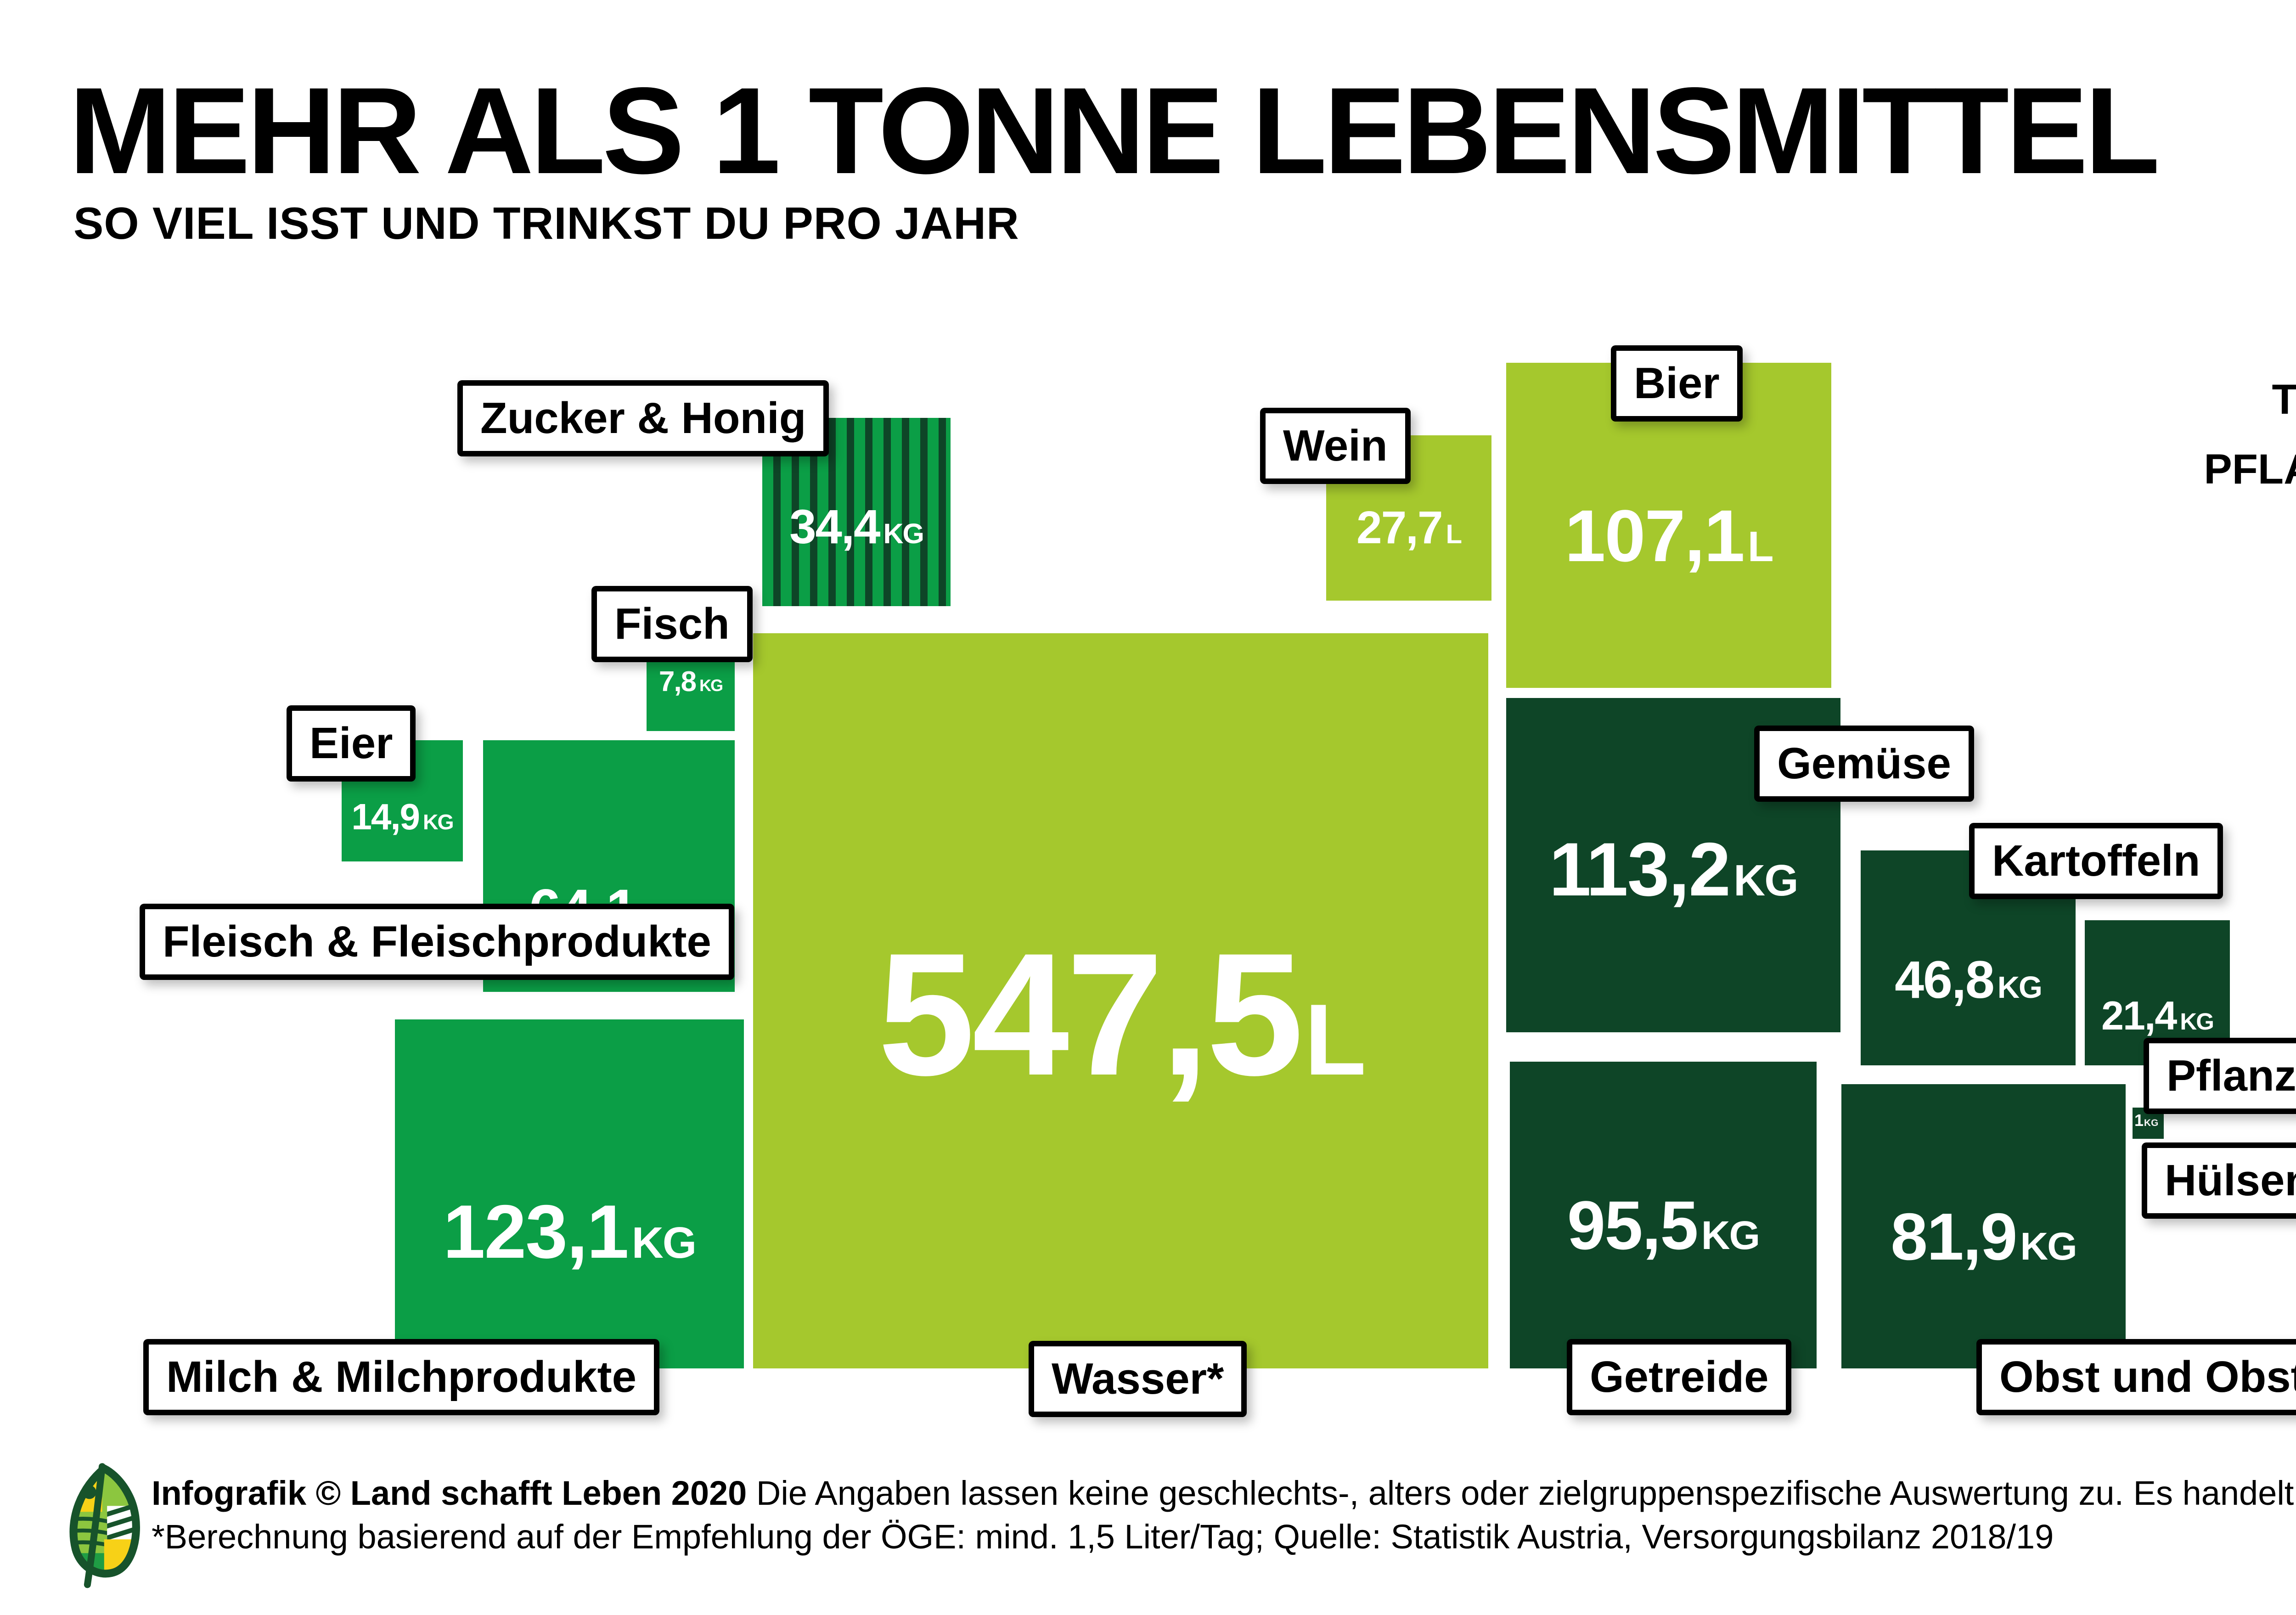 Image resolution: width=2296 pixels, height=1615 pixels. I want to click on value-milch: 123,1KG, so click(570, 1231).